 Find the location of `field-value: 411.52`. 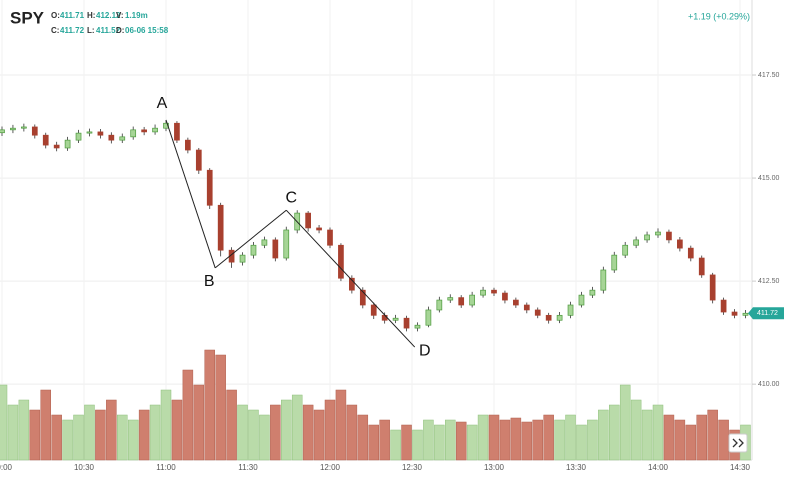

field-value: 411.52 is located at coordinates (108, 30).